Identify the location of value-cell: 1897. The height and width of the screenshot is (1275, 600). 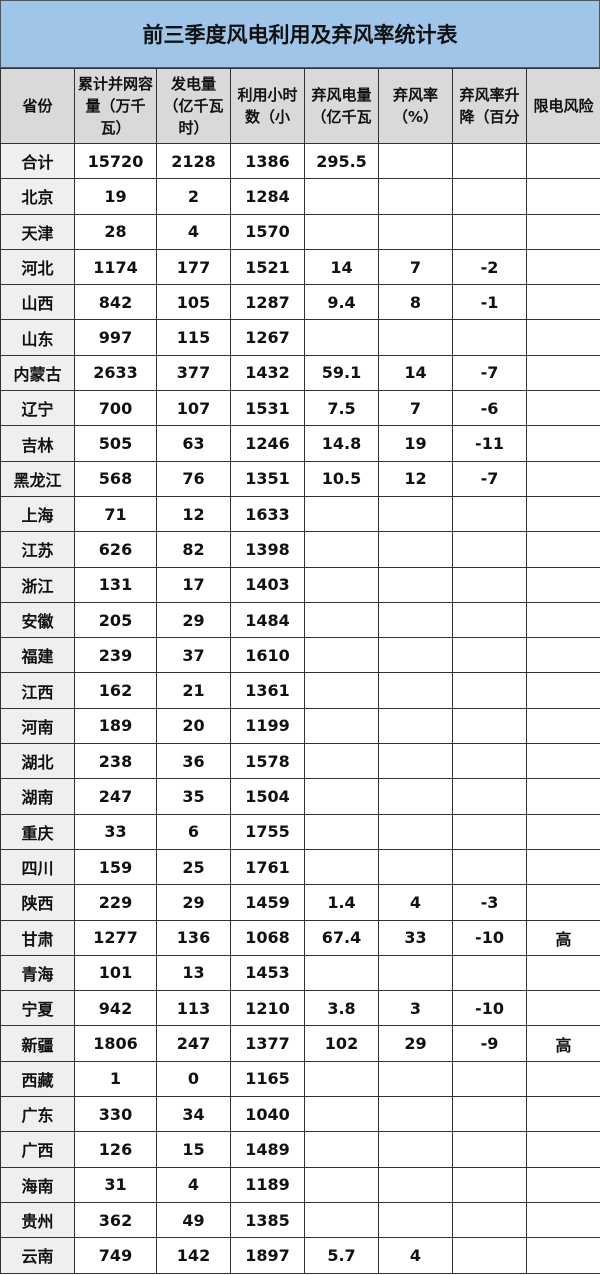
(267, 1255).